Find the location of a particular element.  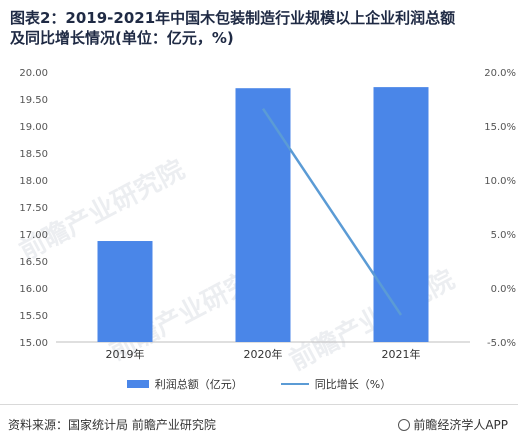

y-right-tick-label: 20.0% is located at coordinates (500, 73).